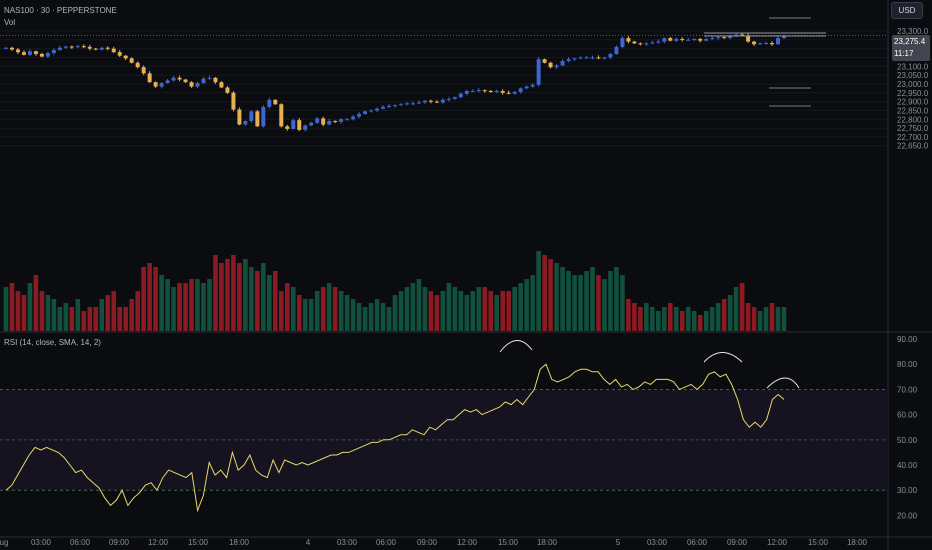 This screenshot has width=932, height=550. What do you see at coordinates (913, 93) in the screenshot?
I see `price-tick-label: 22,950.0` at bounding box center [913, 93].